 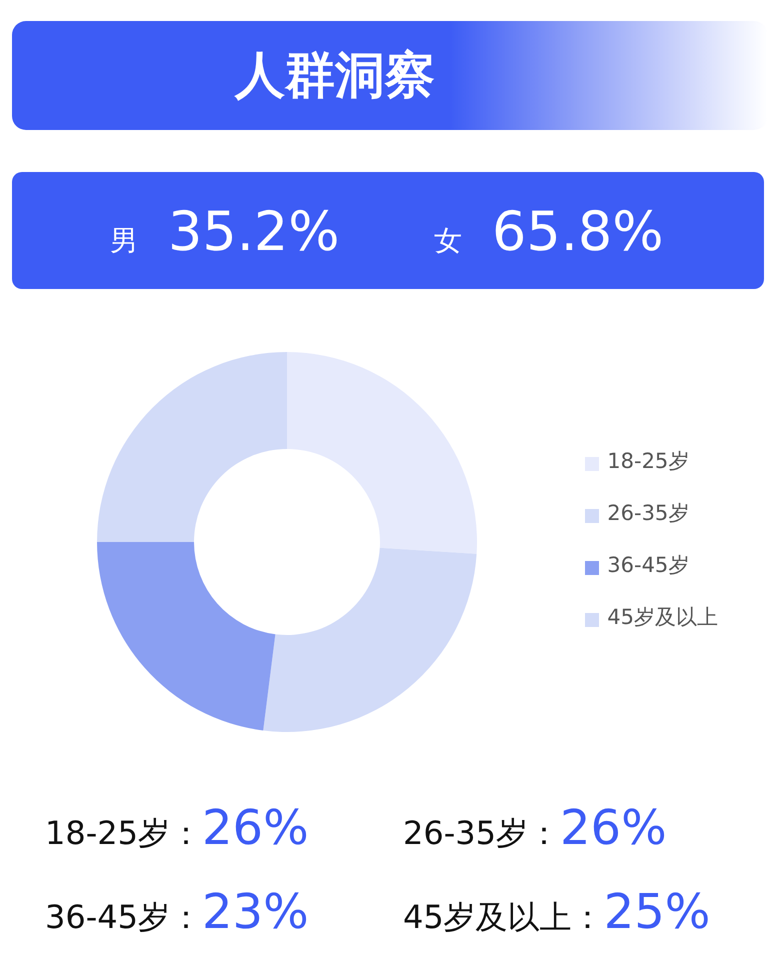 What do you see at coordinates (648, 461) in the screenshot?
I see `legend-label: 18-25岁` at bounding box center [648, 461].